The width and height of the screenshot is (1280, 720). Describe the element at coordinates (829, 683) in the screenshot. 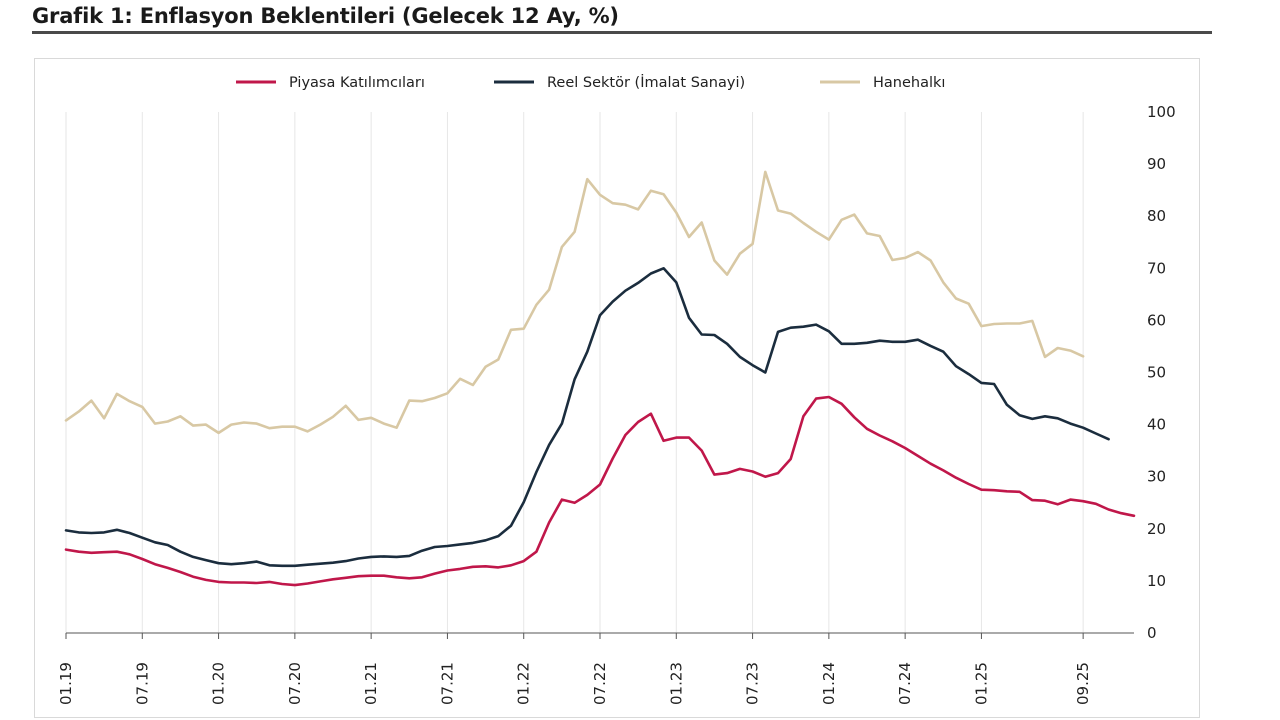

I see `x-tick-label: 01.24` at that location.